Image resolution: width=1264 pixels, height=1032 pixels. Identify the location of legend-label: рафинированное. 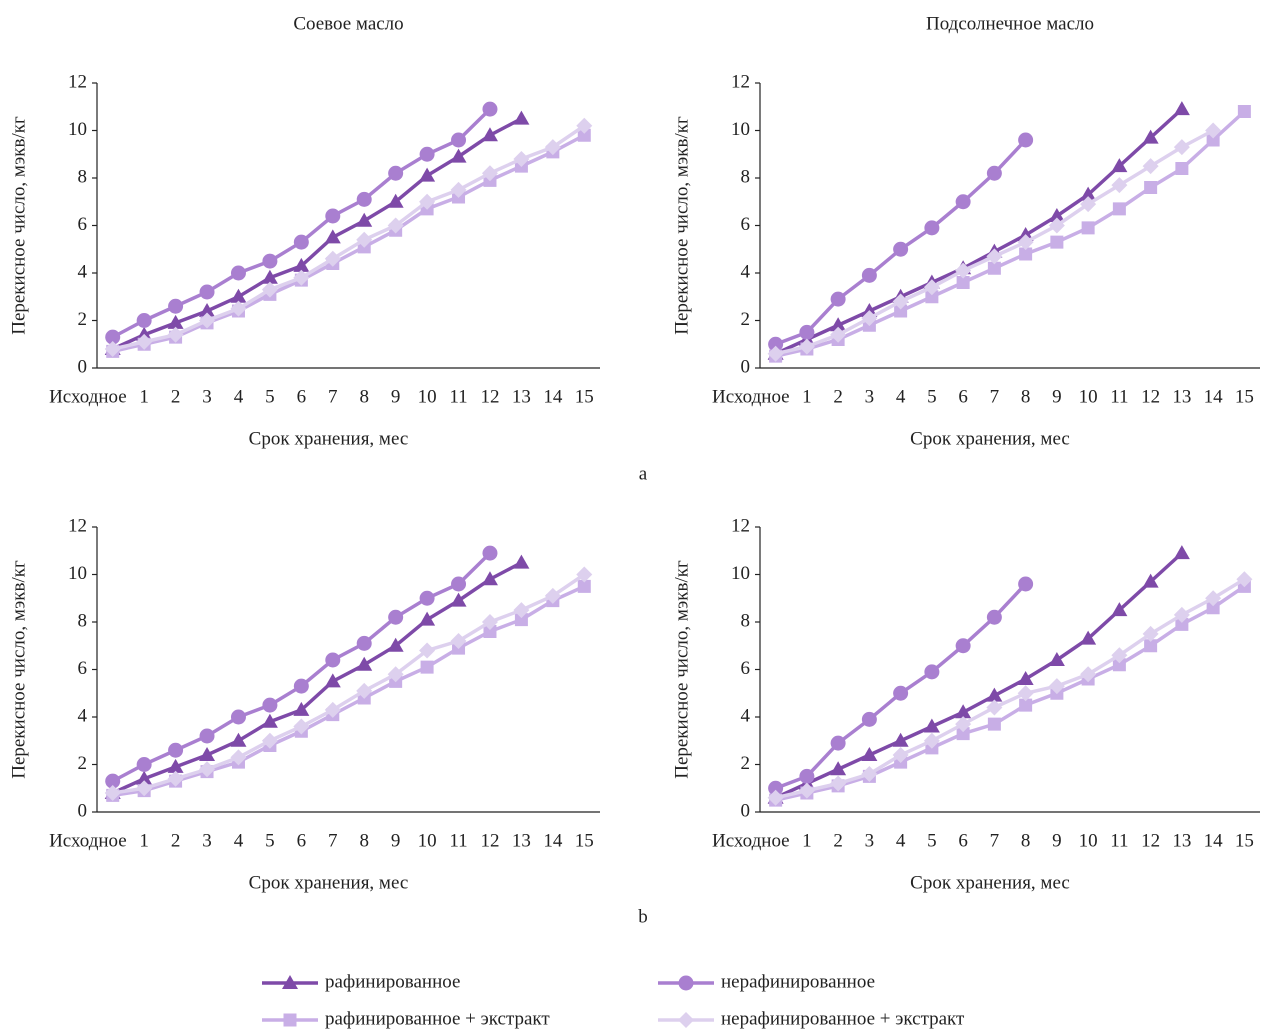
(392, 981).